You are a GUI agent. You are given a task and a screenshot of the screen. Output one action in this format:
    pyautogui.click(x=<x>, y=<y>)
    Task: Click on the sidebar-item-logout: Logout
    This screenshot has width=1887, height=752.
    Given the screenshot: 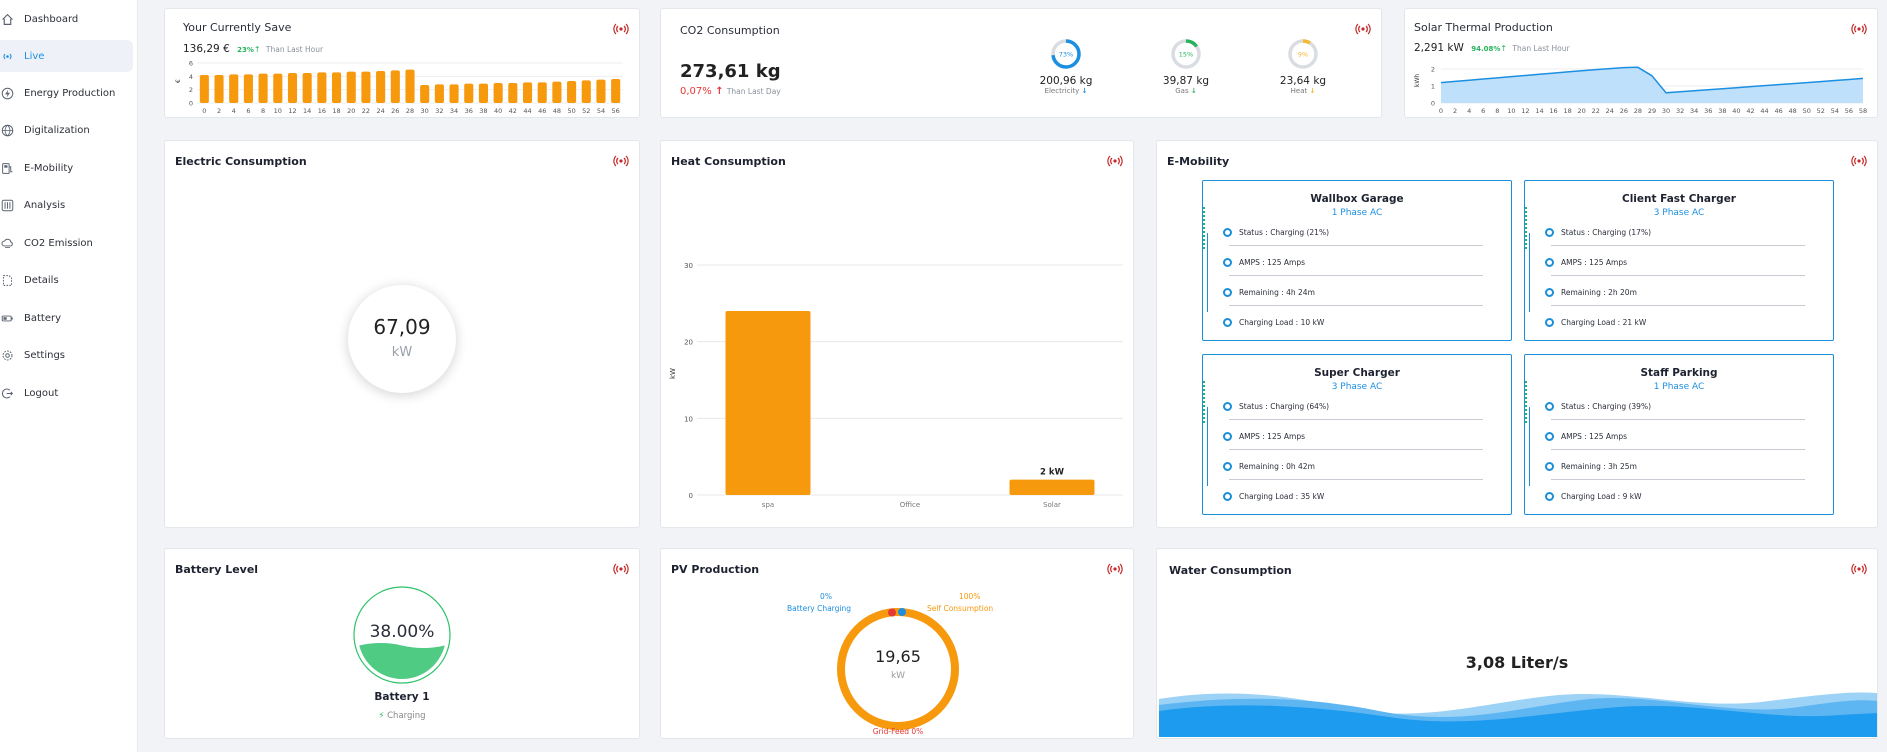 What is the action you would take?
    pyautogui.click(x=66, y=393)
    